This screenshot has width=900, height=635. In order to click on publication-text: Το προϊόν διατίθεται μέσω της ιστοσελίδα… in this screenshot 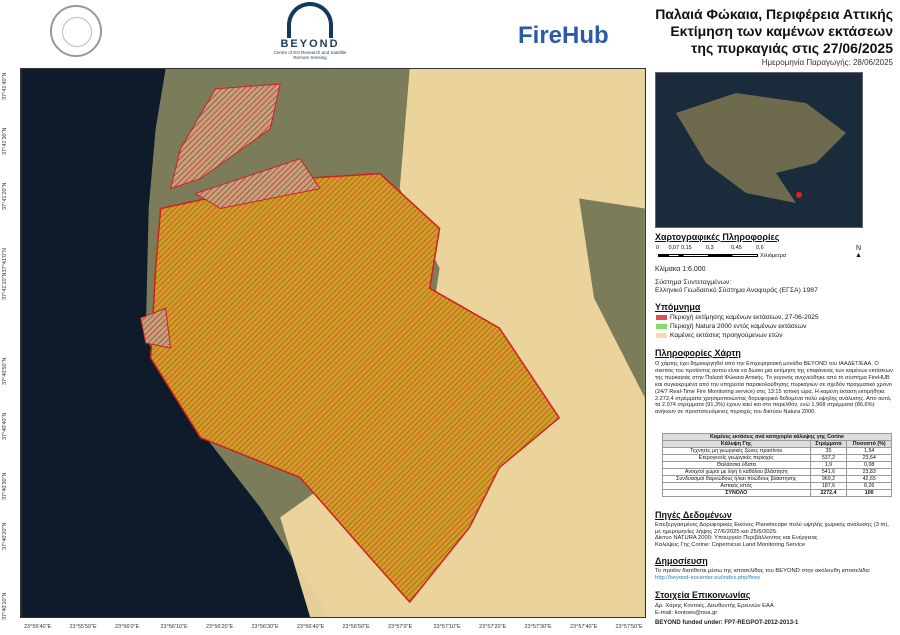, I will do `click(763, 571)`.